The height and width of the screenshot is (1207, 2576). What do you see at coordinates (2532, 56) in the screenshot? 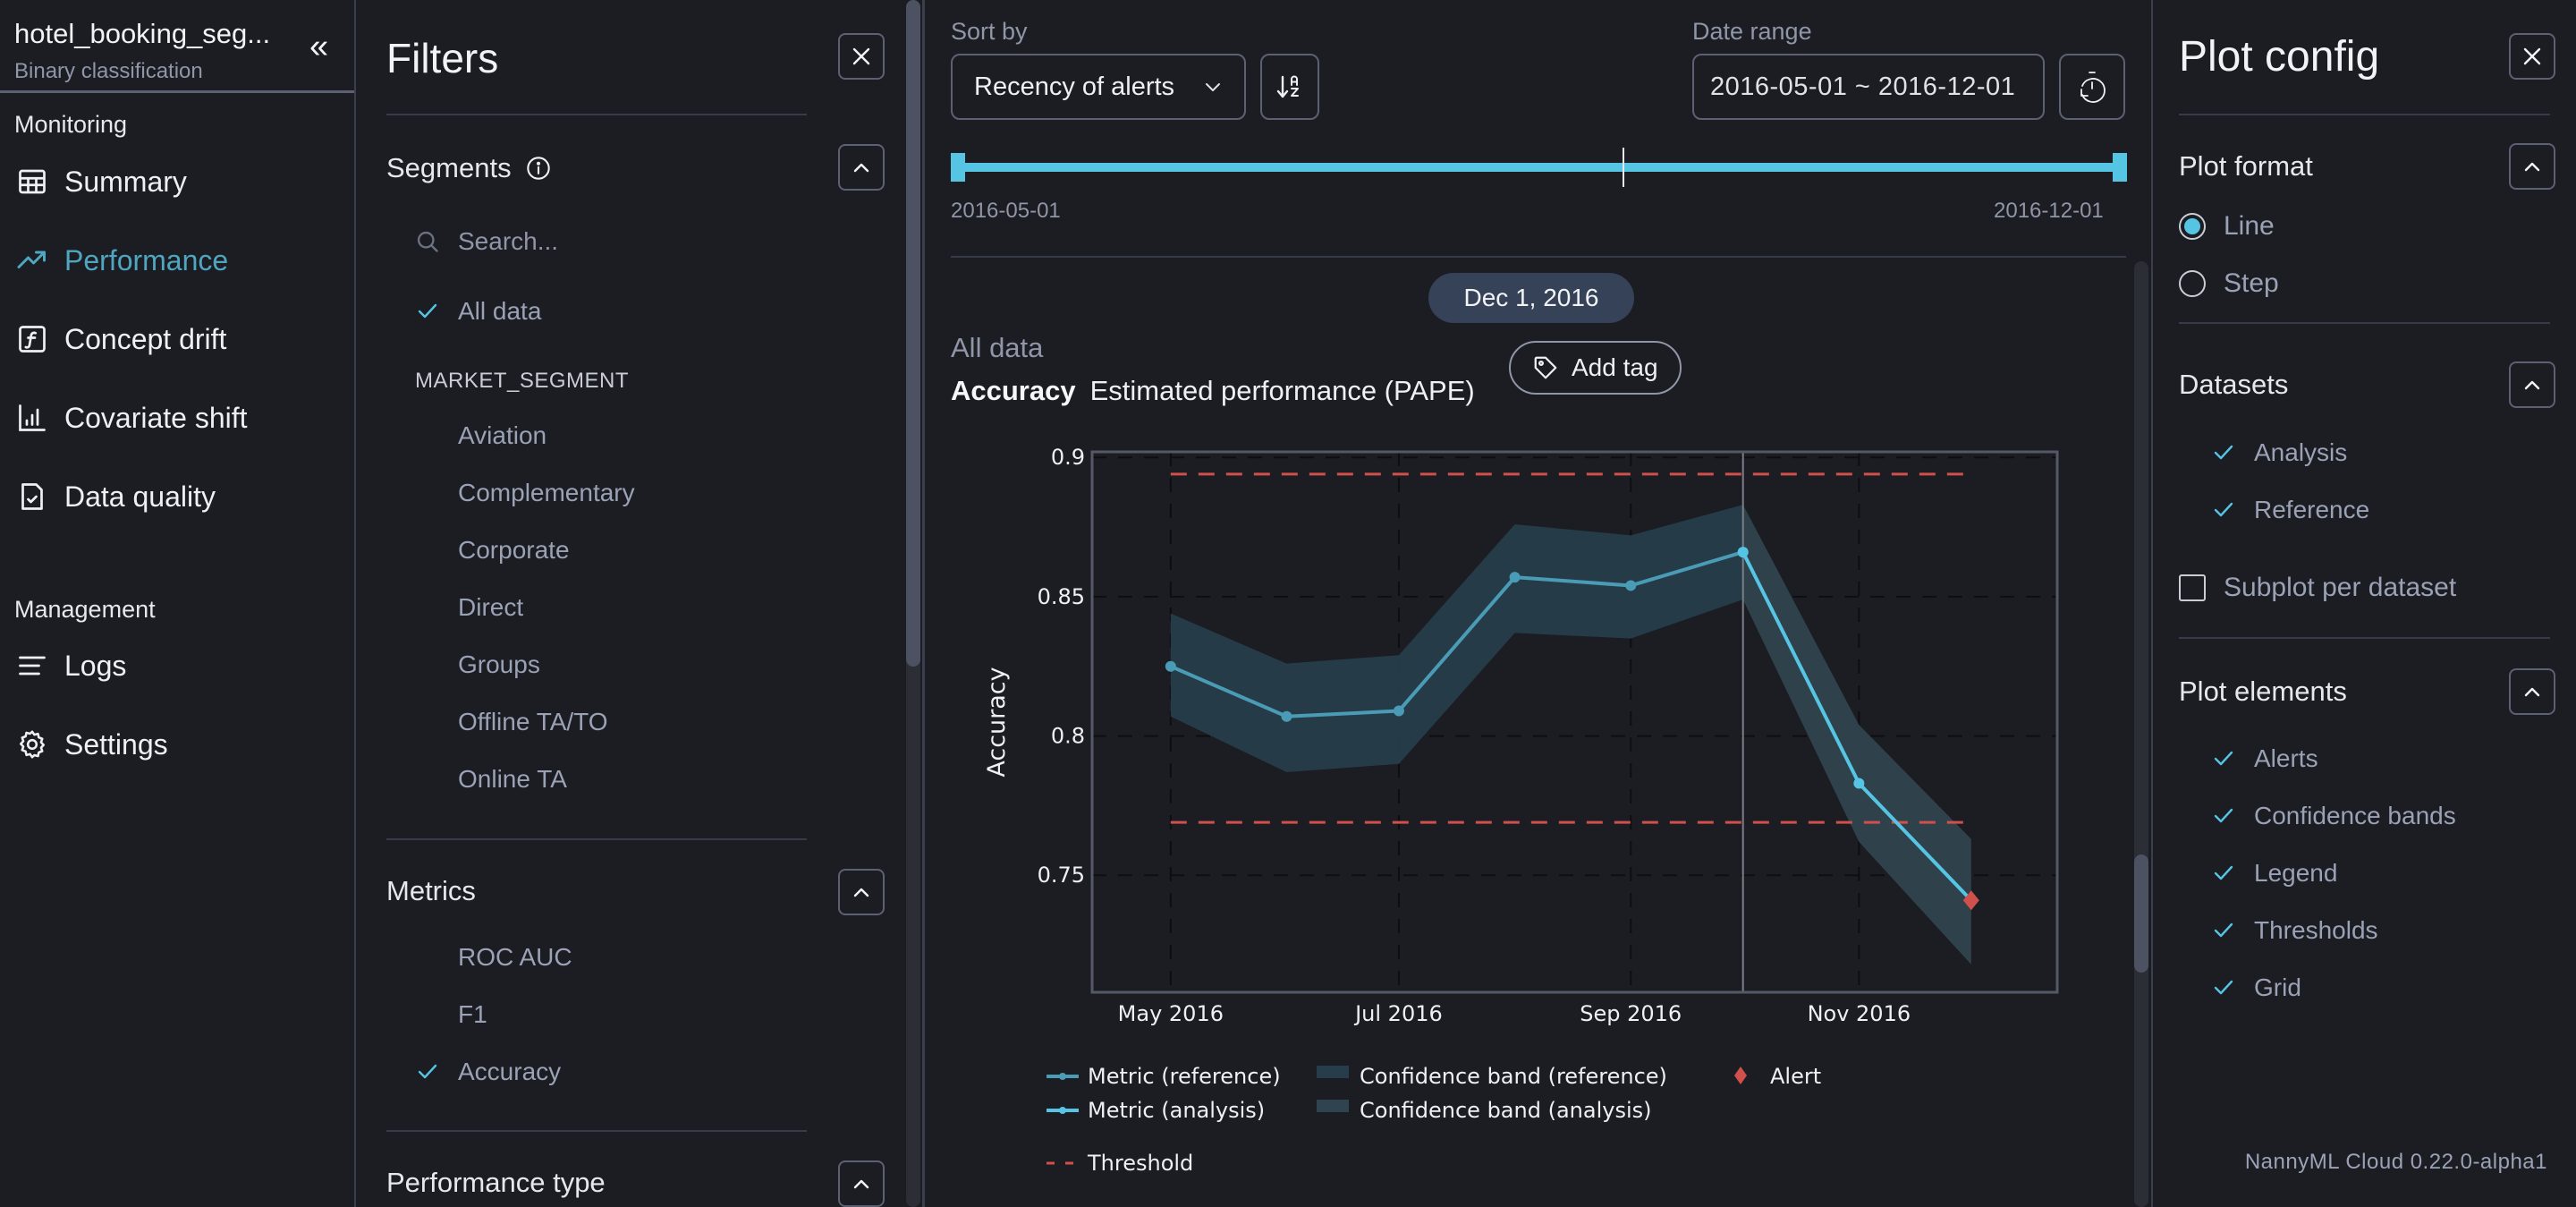
I see `close-plot-config-button` at bounding box center [2532, 56].